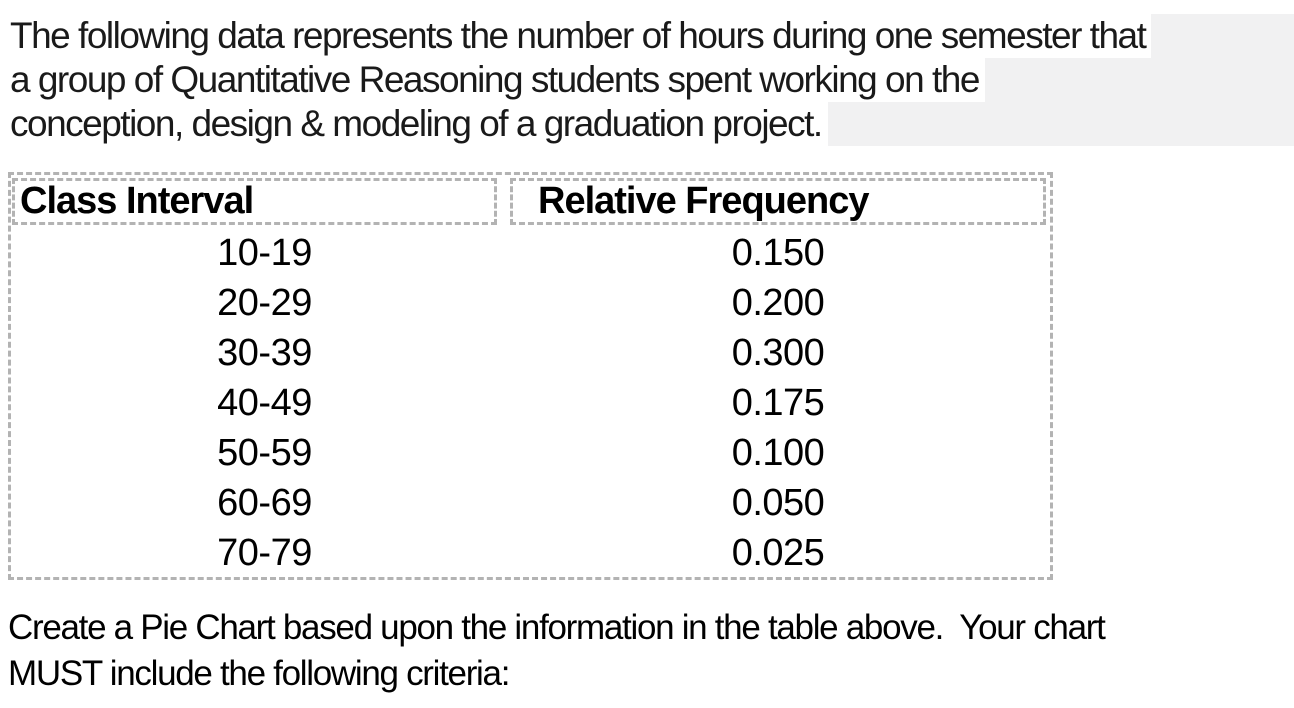  I want to click on instruction-line: MUST include the following criteria:, so click(259, 673).